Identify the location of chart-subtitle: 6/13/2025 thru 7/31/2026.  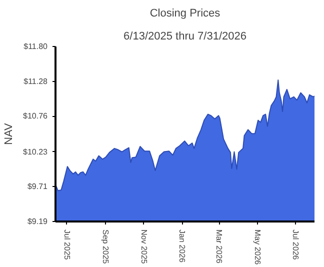
(185, 36).